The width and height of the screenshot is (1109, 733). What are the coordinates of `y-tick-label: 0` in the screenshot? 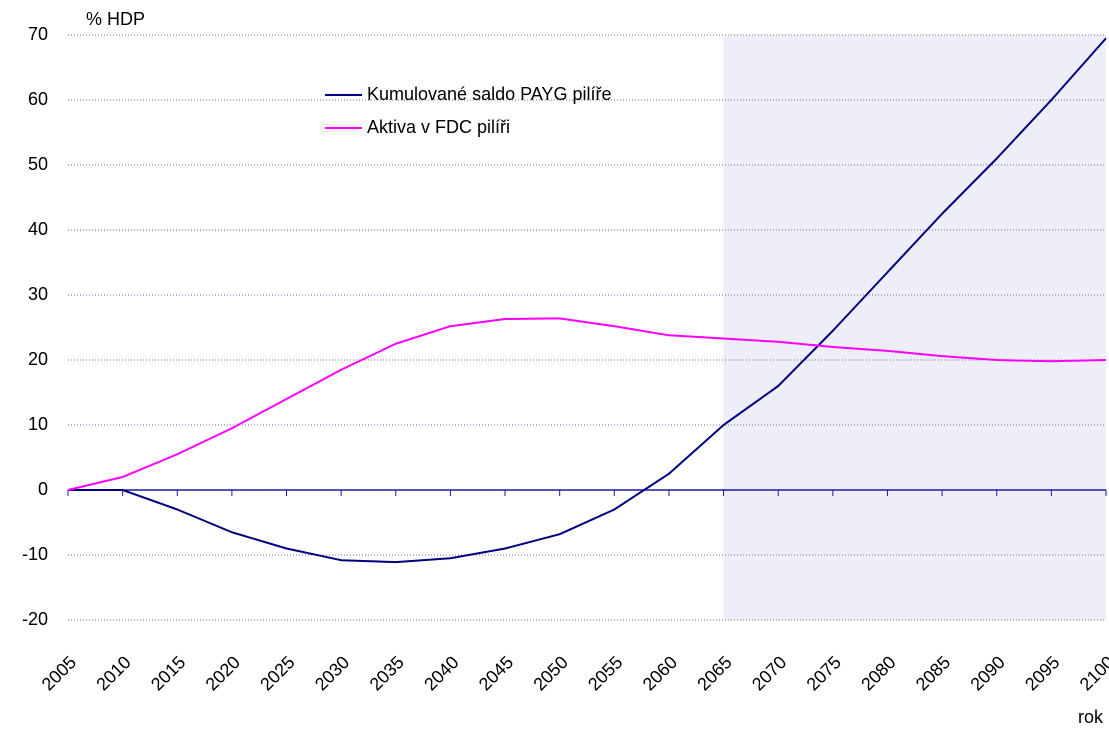 It's located at (43, 489).